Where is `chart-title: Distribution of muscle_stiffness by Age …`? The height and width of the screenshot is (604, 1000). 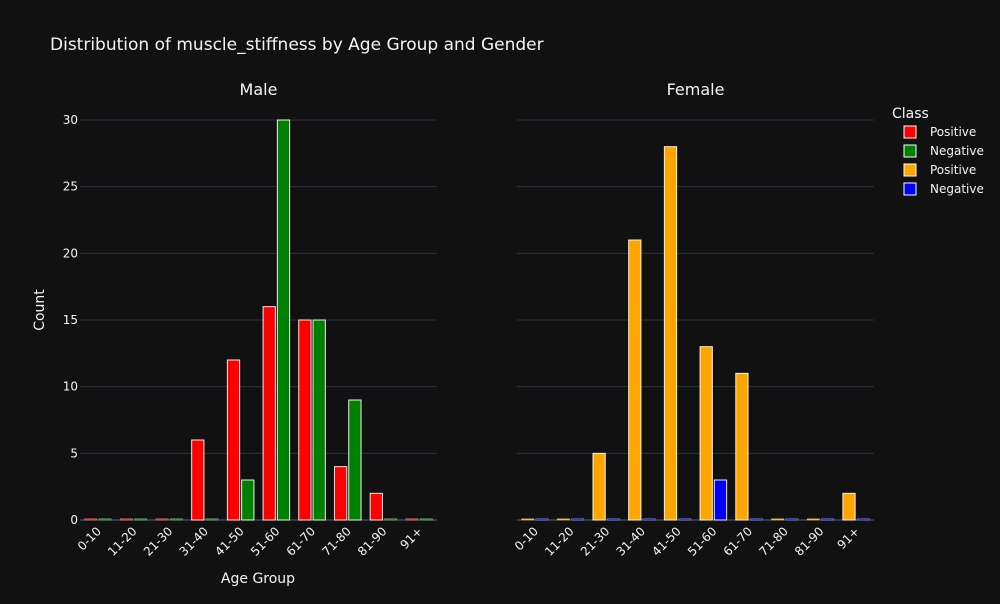
chart-title: Distribution of muscle_stiffness by Age … is located at coordinates (297, 45).